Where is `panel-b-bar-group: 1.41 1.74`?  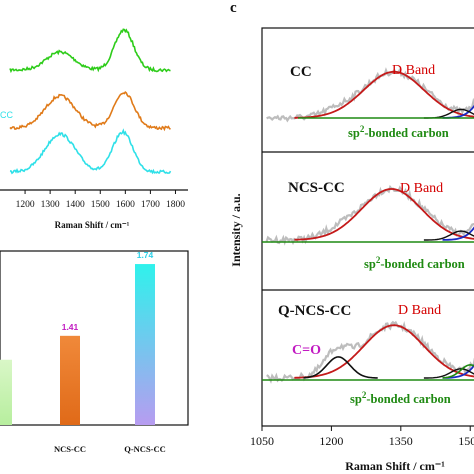 panel-b-bar-group: 1.41 1.74 is located at coordinates (77, 337).